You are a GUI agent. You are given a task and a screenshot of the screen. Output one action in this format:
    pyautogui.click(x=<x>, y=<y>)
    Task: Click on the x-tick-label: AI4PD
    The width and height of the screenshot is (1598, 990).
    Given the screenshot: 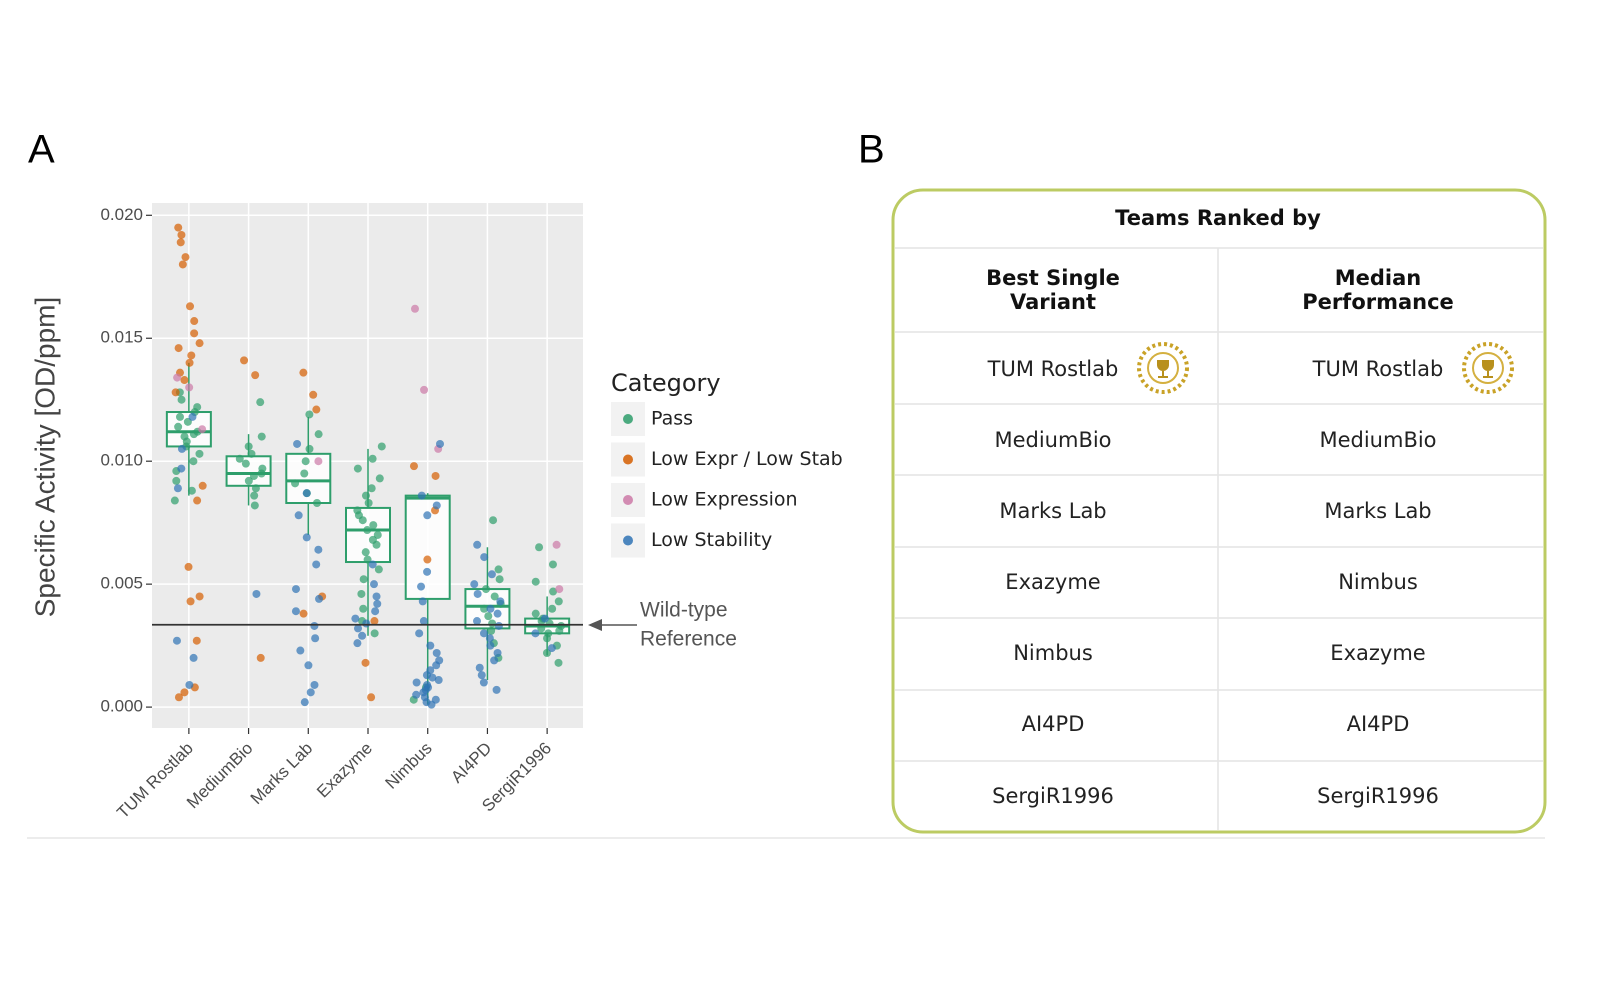 What is the action you would take?
    pyautogui.click(x=471, y=763)
    